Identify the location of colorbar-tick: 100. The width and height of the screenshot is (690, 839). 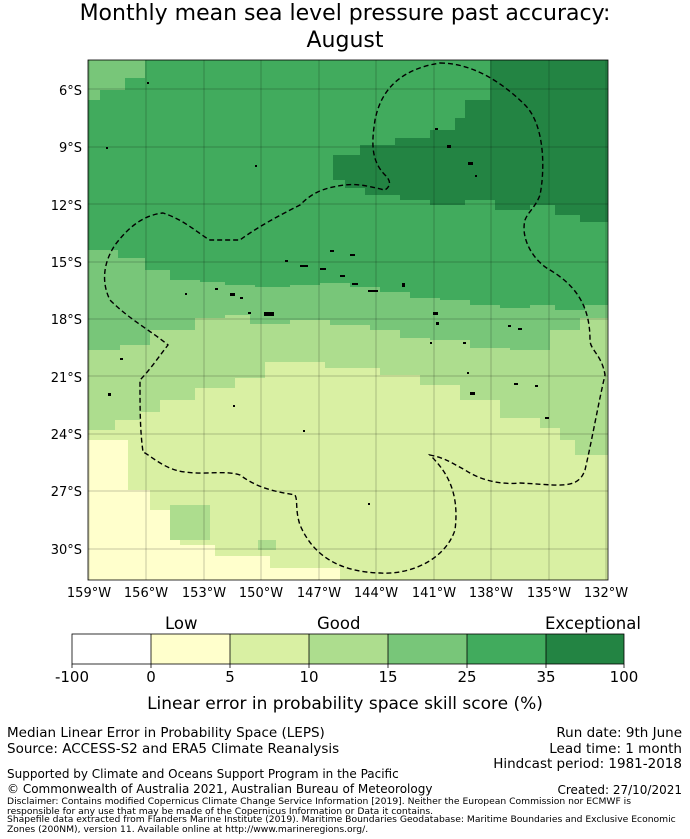
(624, 677).